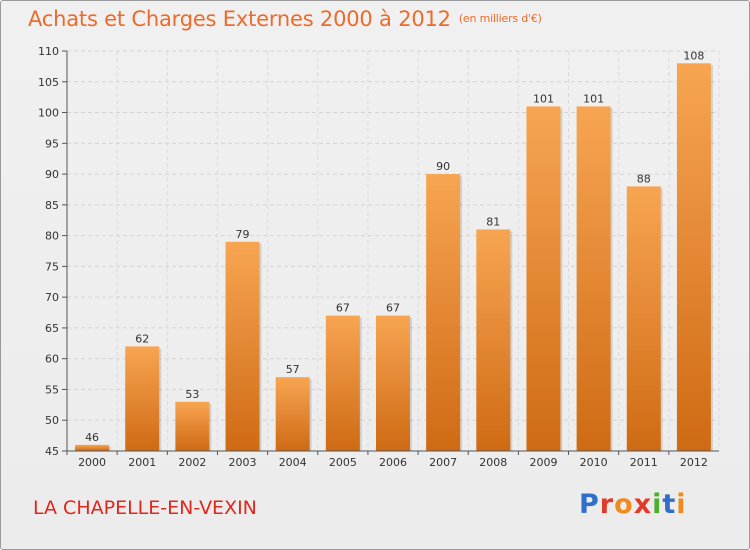 This screenshot has width=750, height=550. Describe the element at coordinates (142, 398) in the screenshot. I see `bar-2001` at that location.